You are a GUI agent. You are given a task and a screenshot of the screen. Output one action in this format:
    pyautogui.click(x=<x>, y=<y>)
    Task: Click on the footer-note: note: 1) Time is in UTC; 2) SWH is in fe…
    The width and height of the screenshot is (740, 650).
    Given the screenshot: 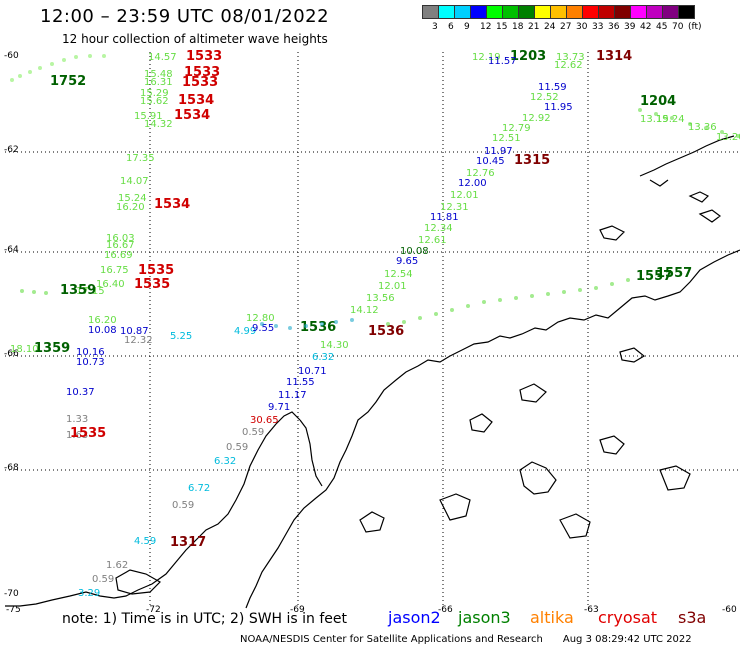 What is the action you would take?
    pyautogui.click(x=205, y=619)
    